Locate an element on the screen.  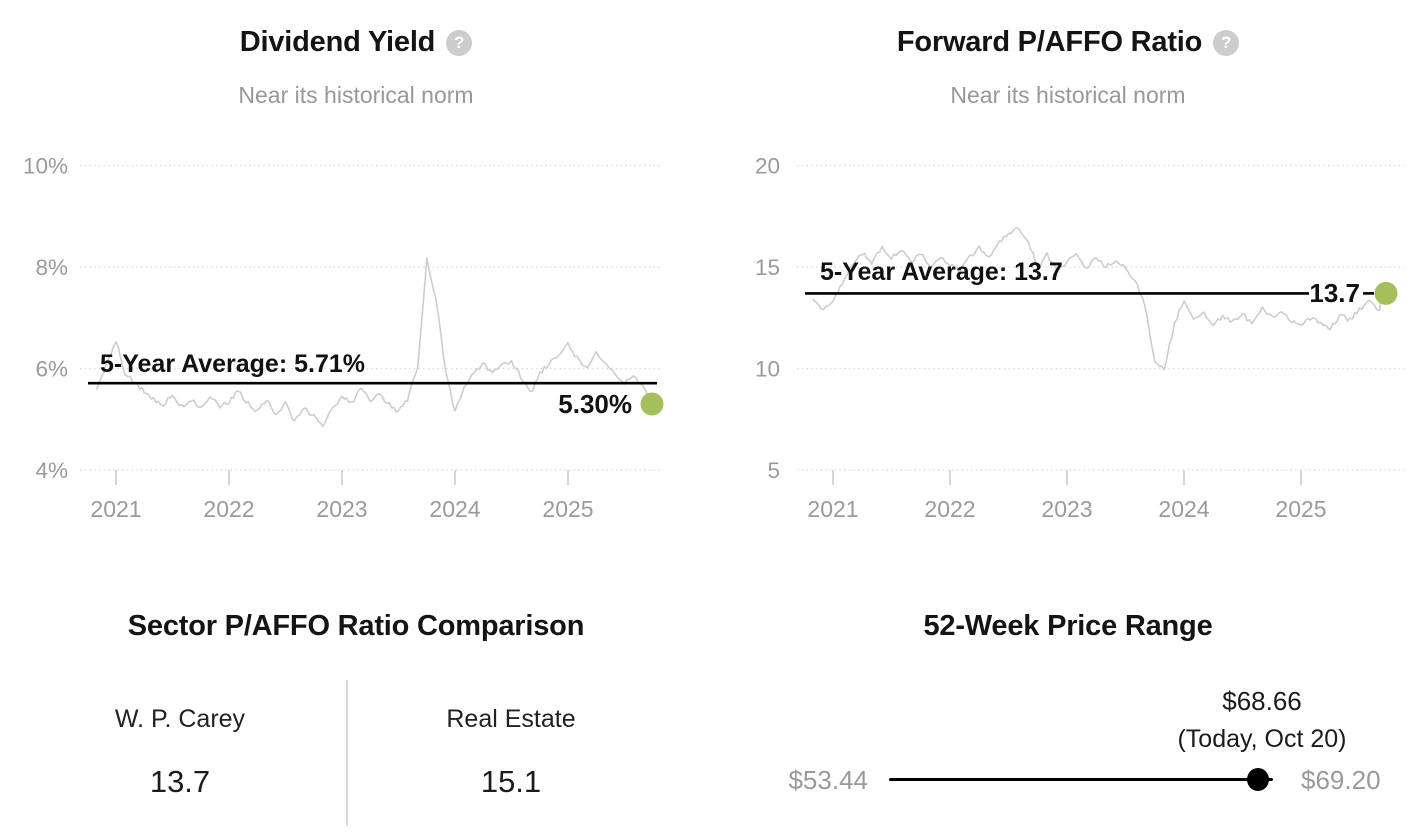
y-axis-tick-label: 15 is located at coordinates (767, 267).